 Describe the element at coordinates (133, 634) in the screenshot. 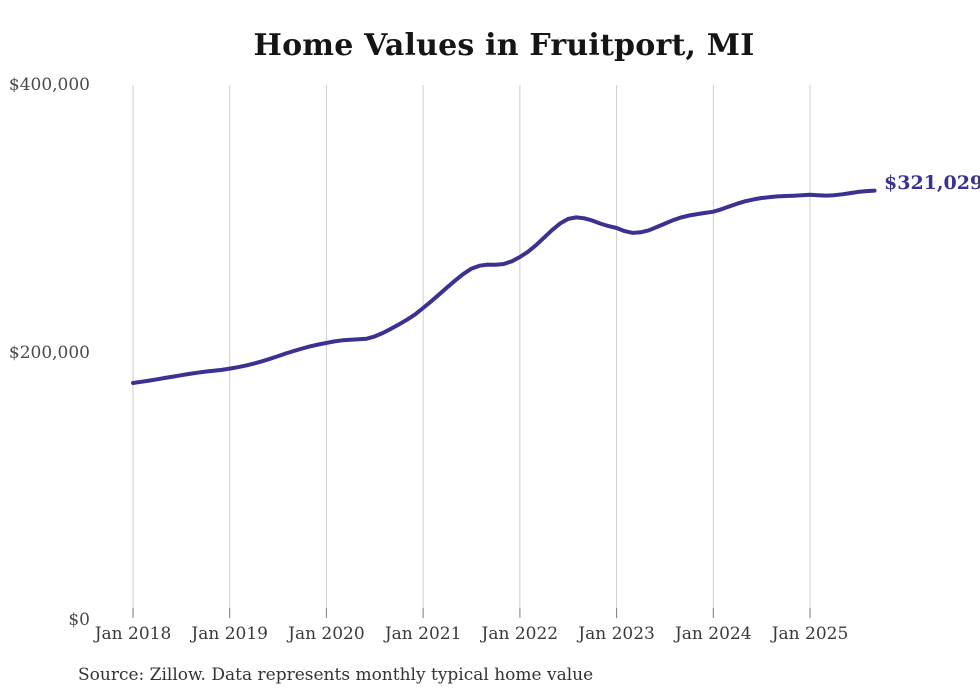

I see `x-axis-label: Jan 2018` at that location.